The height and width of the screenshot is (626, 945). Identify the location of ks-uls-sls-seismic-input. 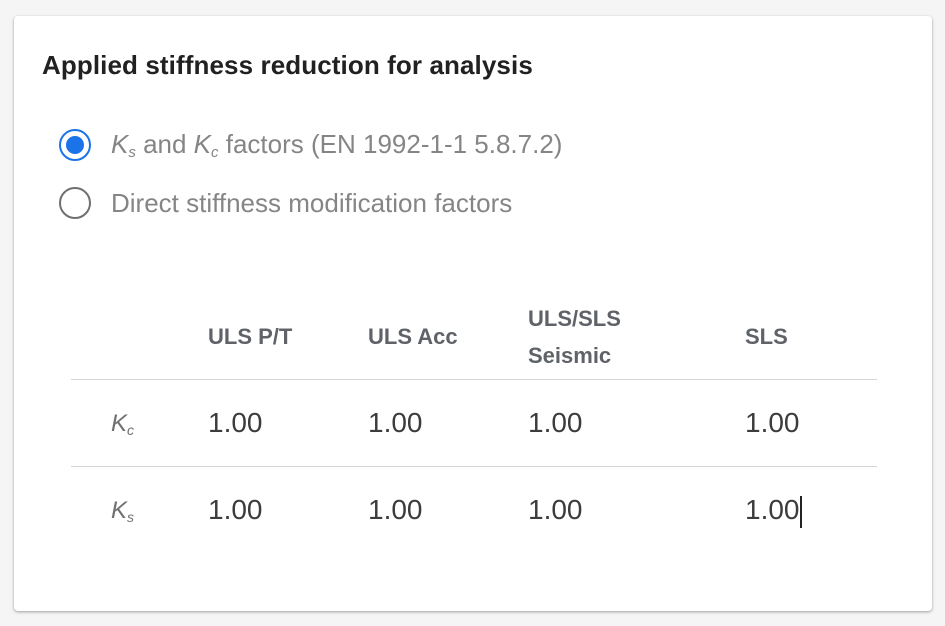
(588, 510).